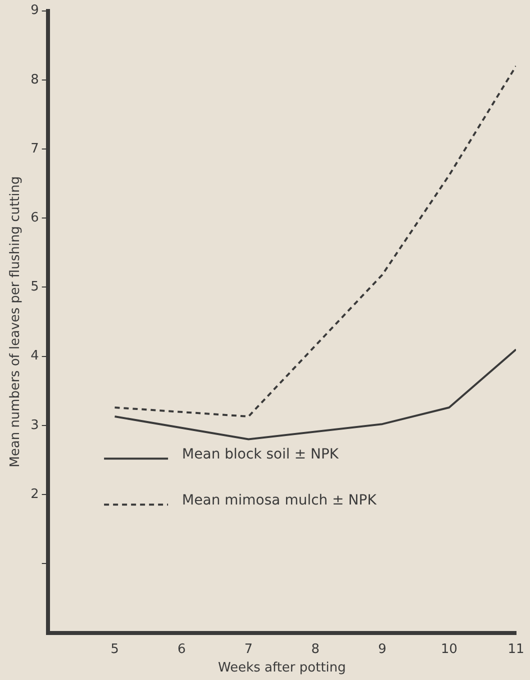 Image resolution: width=530 pixels, height=680 pixels. I want to click on x-tick-label: 5, so click(114, 649).